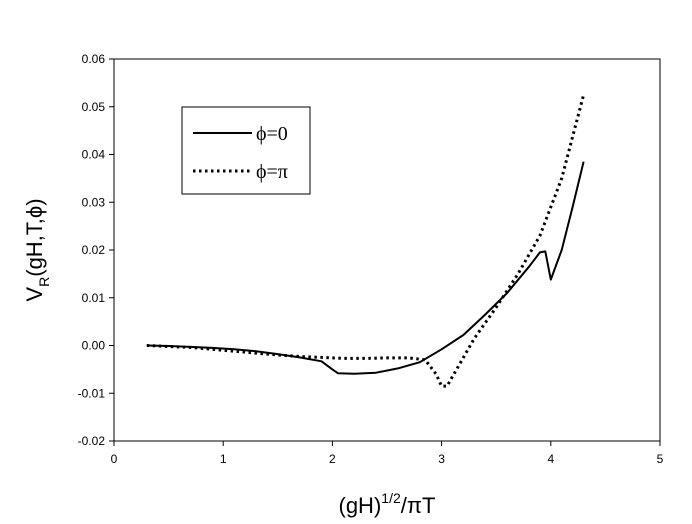 The width and height of the screenshot is (692, 524). I want to click on legend-label-phi-pi: ϕ=π, so click(272, 172).